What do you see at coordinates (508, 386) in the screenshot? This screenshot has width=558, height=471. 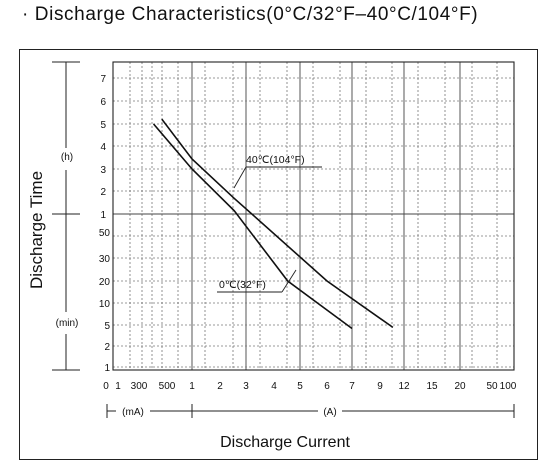 I see `x-tick-label: 100` at bounding box center [508, 386].